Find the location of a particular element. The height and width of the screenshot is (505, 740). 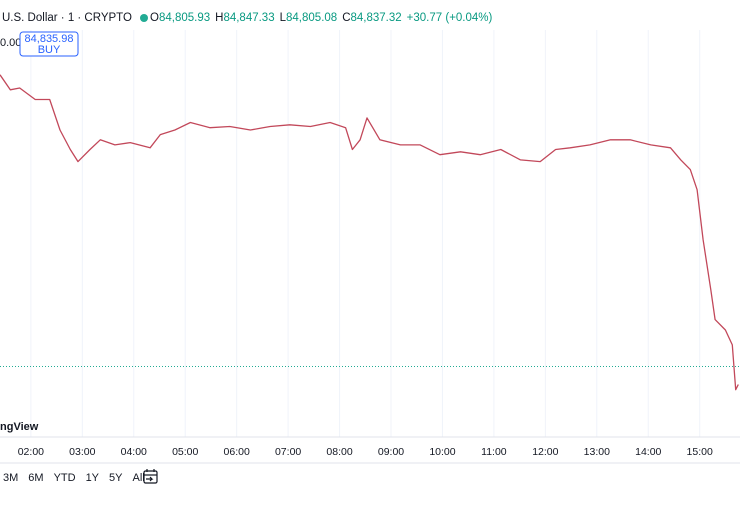

axis-fragment: 0.00 is located at coordinates (10, 43).